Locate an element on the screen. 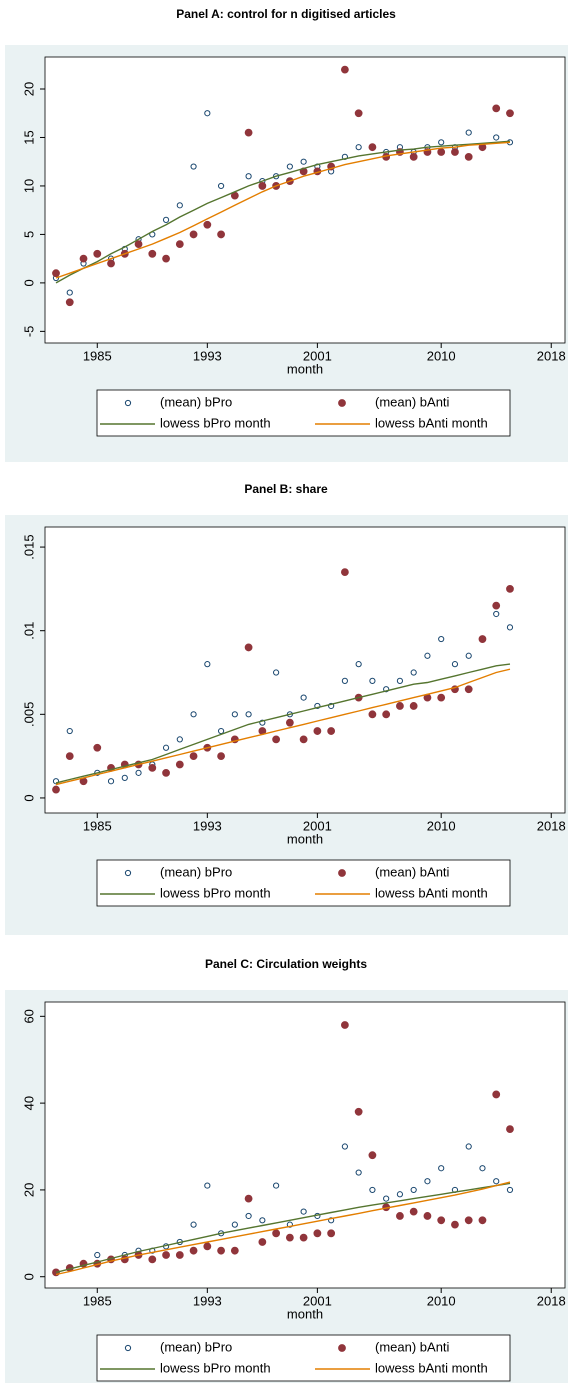 The width and height of the screenshot is (573, 1383). x-tick-label: 2010 is located at coordinates (441, 355).